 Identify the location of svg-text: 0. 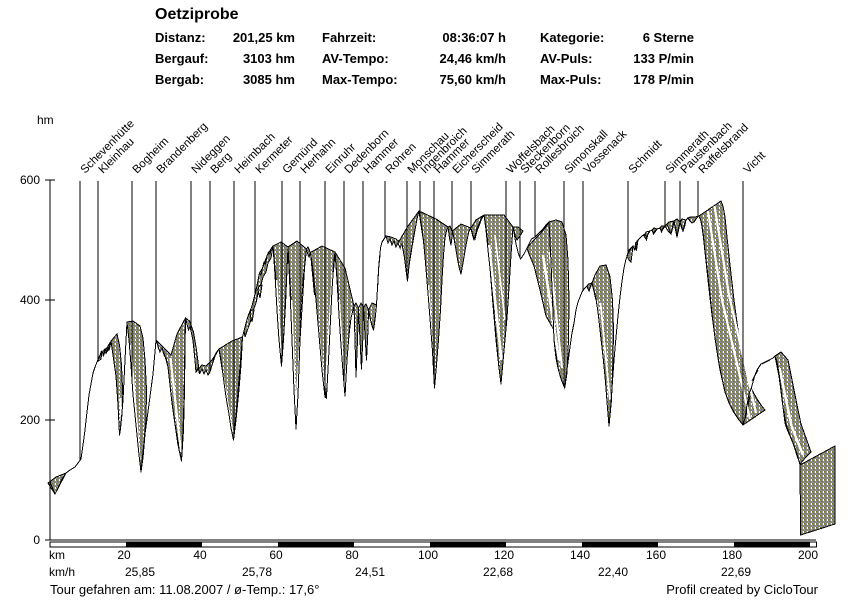
(36, 540).